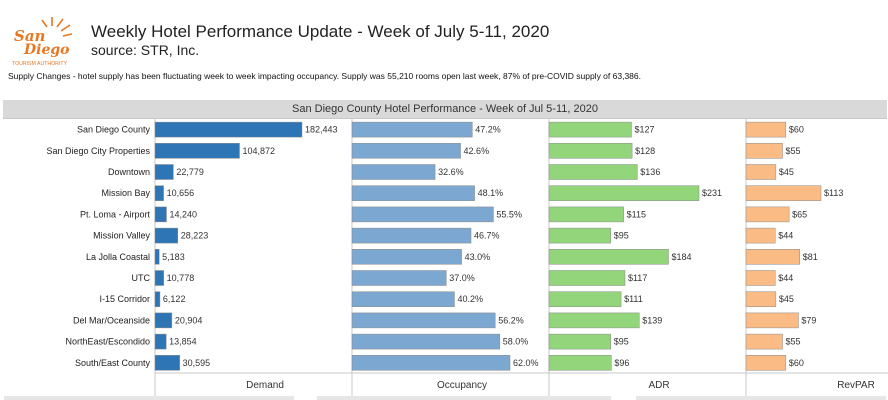 Image resolution: width=888 pixels, height=400 pixels. What do you see at coordinates (57, 27) in the screenshot?
I see `sun-icon` at bounding box center [57, 27].